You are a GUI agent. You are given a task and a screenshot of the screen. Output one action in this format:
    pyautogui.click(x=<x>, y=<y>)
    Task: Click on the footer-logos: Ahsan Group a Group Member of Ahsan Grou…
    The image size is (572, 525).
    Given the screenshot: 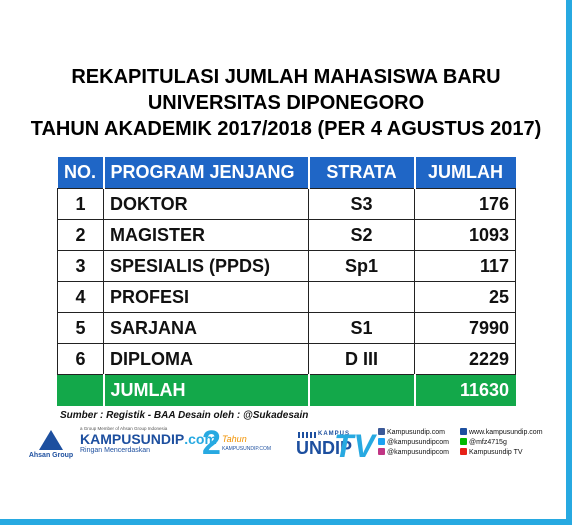 What is the action you would take?
    pyautogui.click(x=286, y=447)
    